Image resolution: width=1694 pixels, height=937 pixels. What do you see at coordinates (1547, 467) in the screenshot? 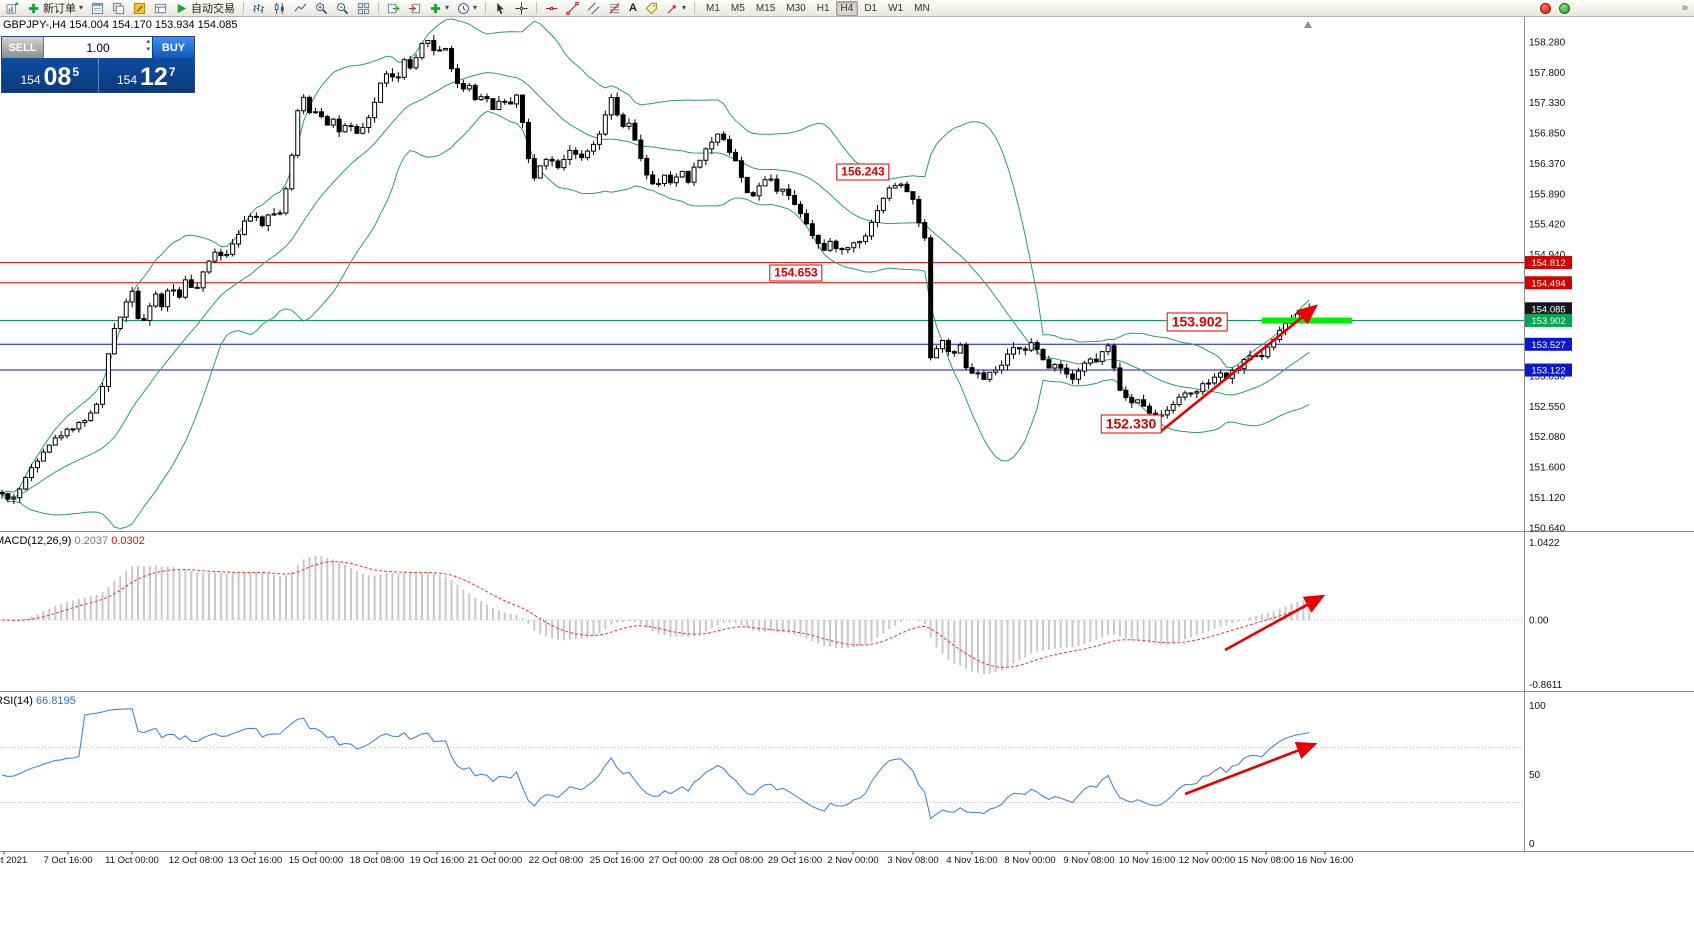
I see `price-axis-label: 151.600` at bounding box center [1547, 467].